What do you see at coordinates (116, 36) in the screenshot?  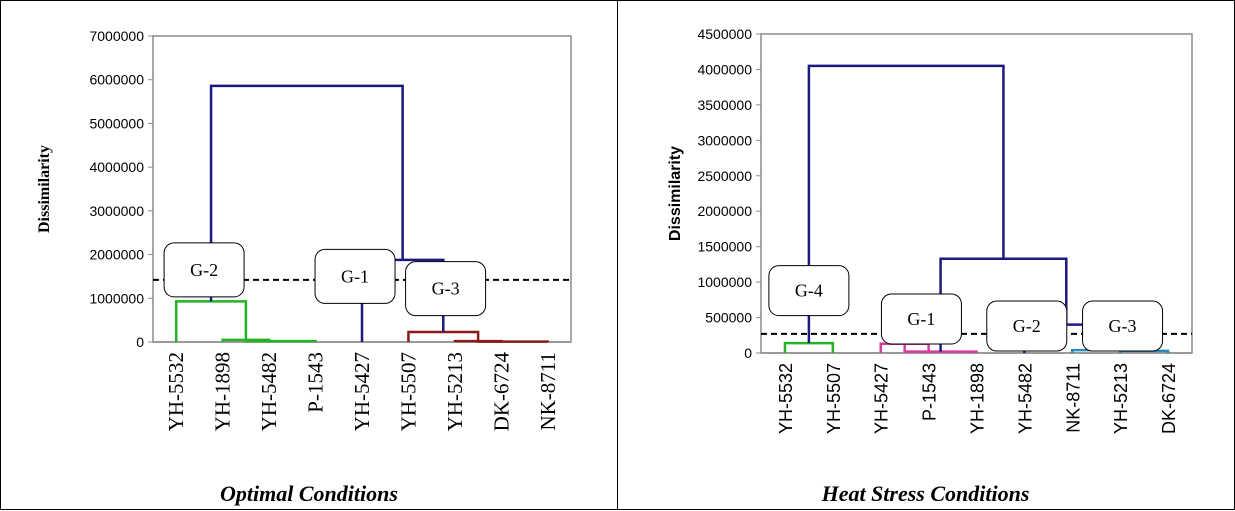 I see `y-tick-label: 7000000` at bounding box center [116, 36].